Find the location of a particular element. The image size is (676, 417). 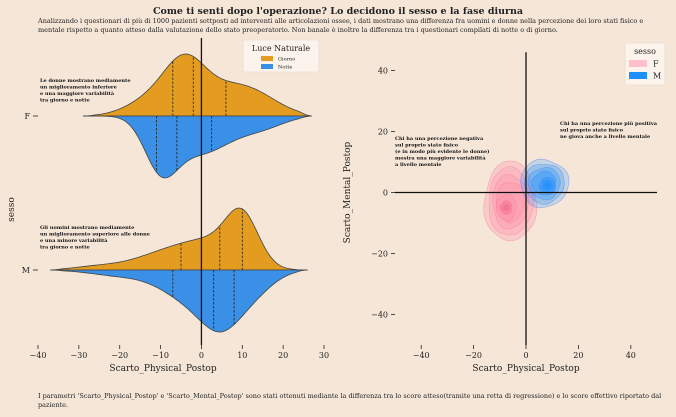

kde-annotation-left-line: (e in modo più evidente le donne) is located at coordinates (442, 151).